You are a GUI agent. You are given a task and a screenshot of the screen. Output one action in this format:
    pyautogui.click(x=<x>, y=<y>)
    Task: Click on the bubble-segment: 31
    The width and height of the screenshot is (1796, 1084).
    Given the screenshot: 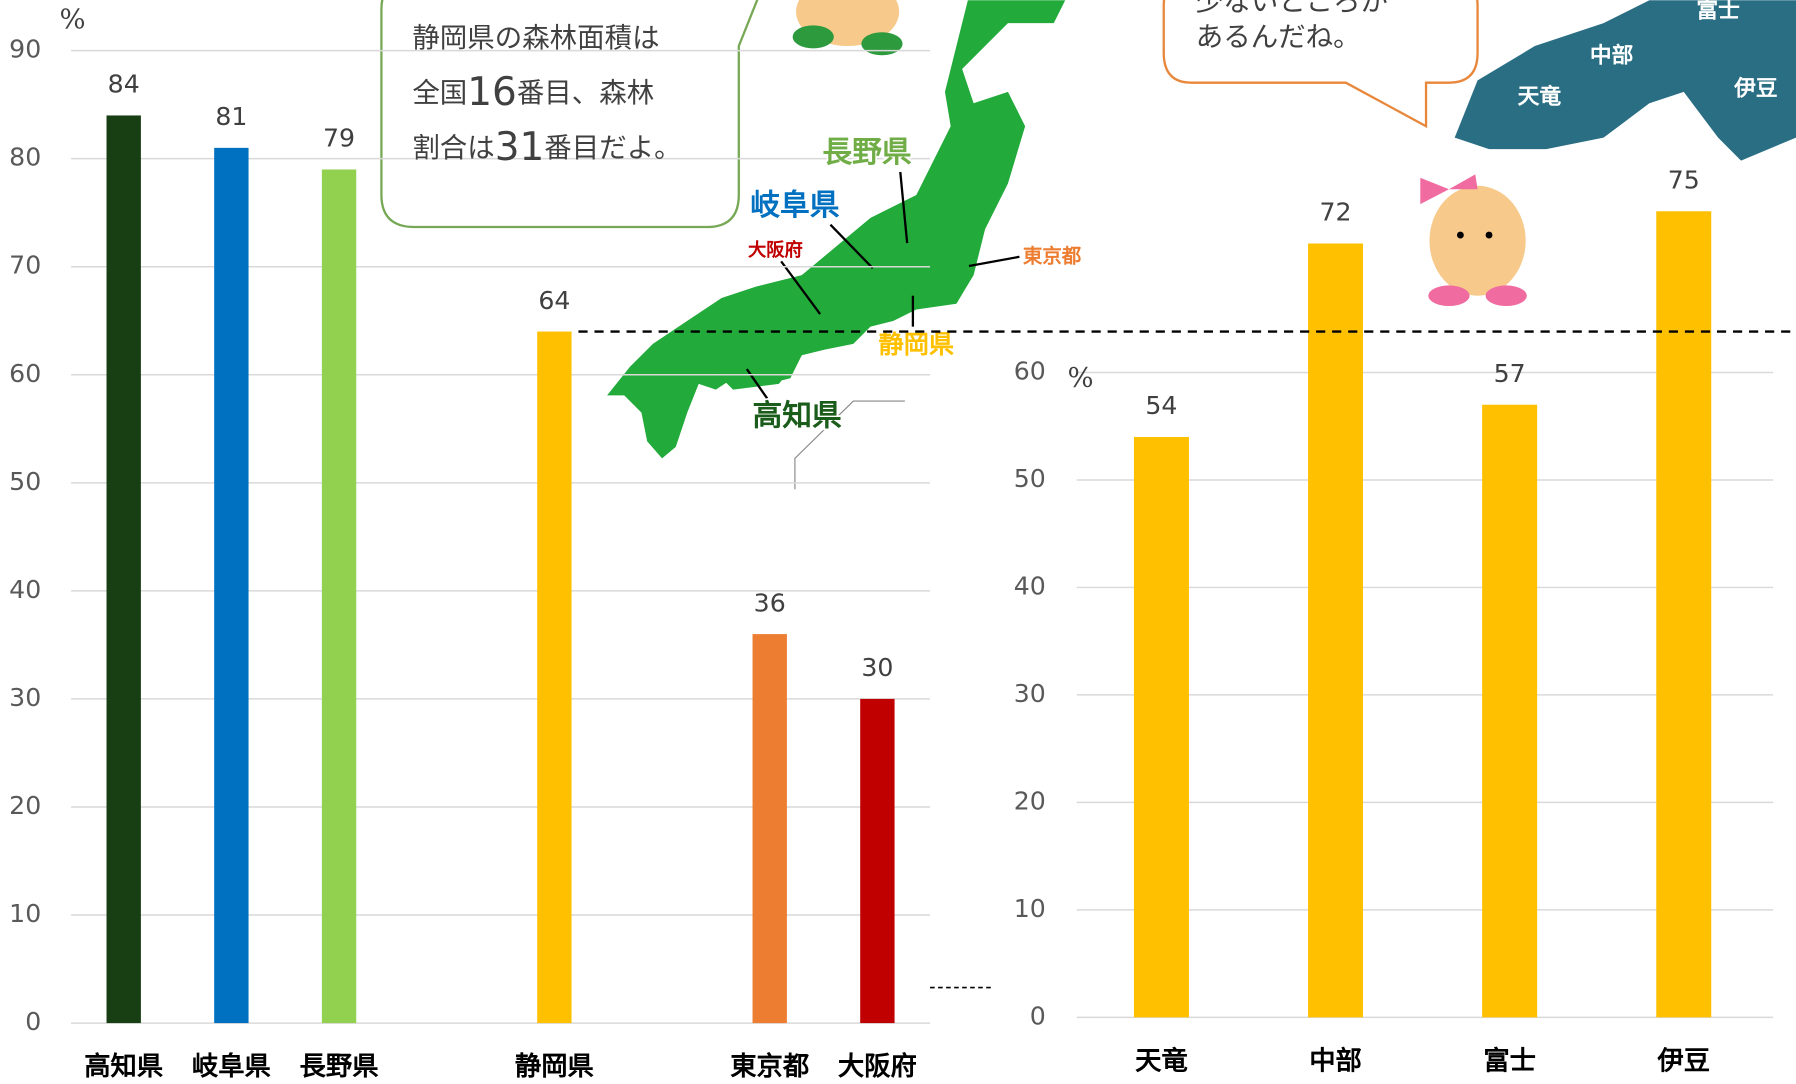 What is the action you would take?
    pyautogui.click(x=520, y=147)
    